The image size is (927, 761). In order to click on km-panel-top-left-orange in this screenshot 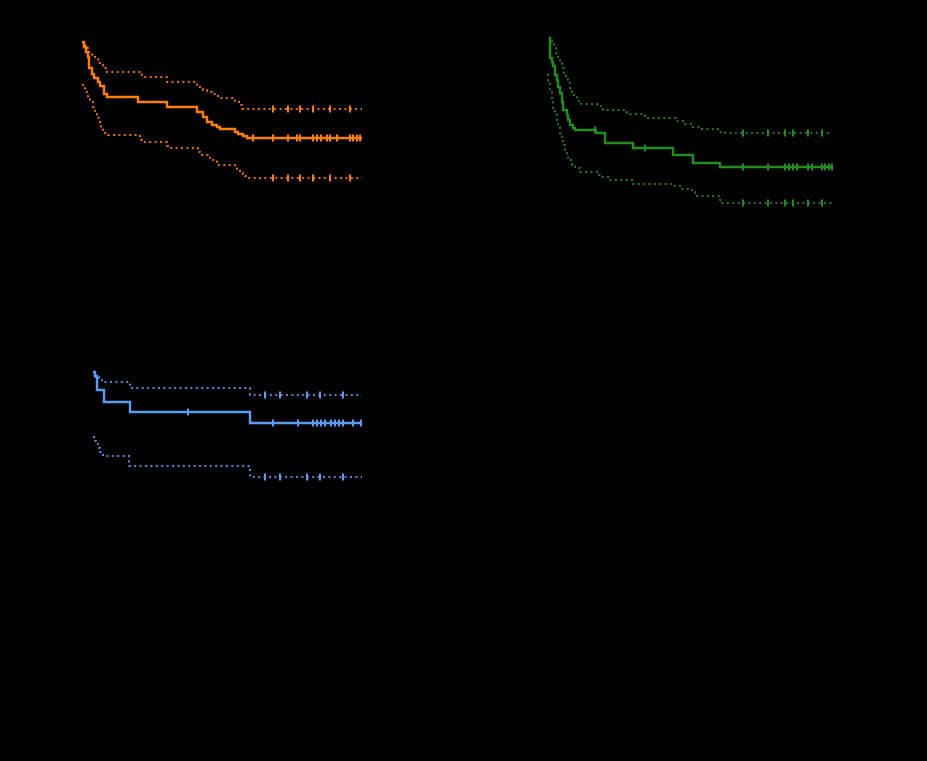, I will do `click(222, 111)`.